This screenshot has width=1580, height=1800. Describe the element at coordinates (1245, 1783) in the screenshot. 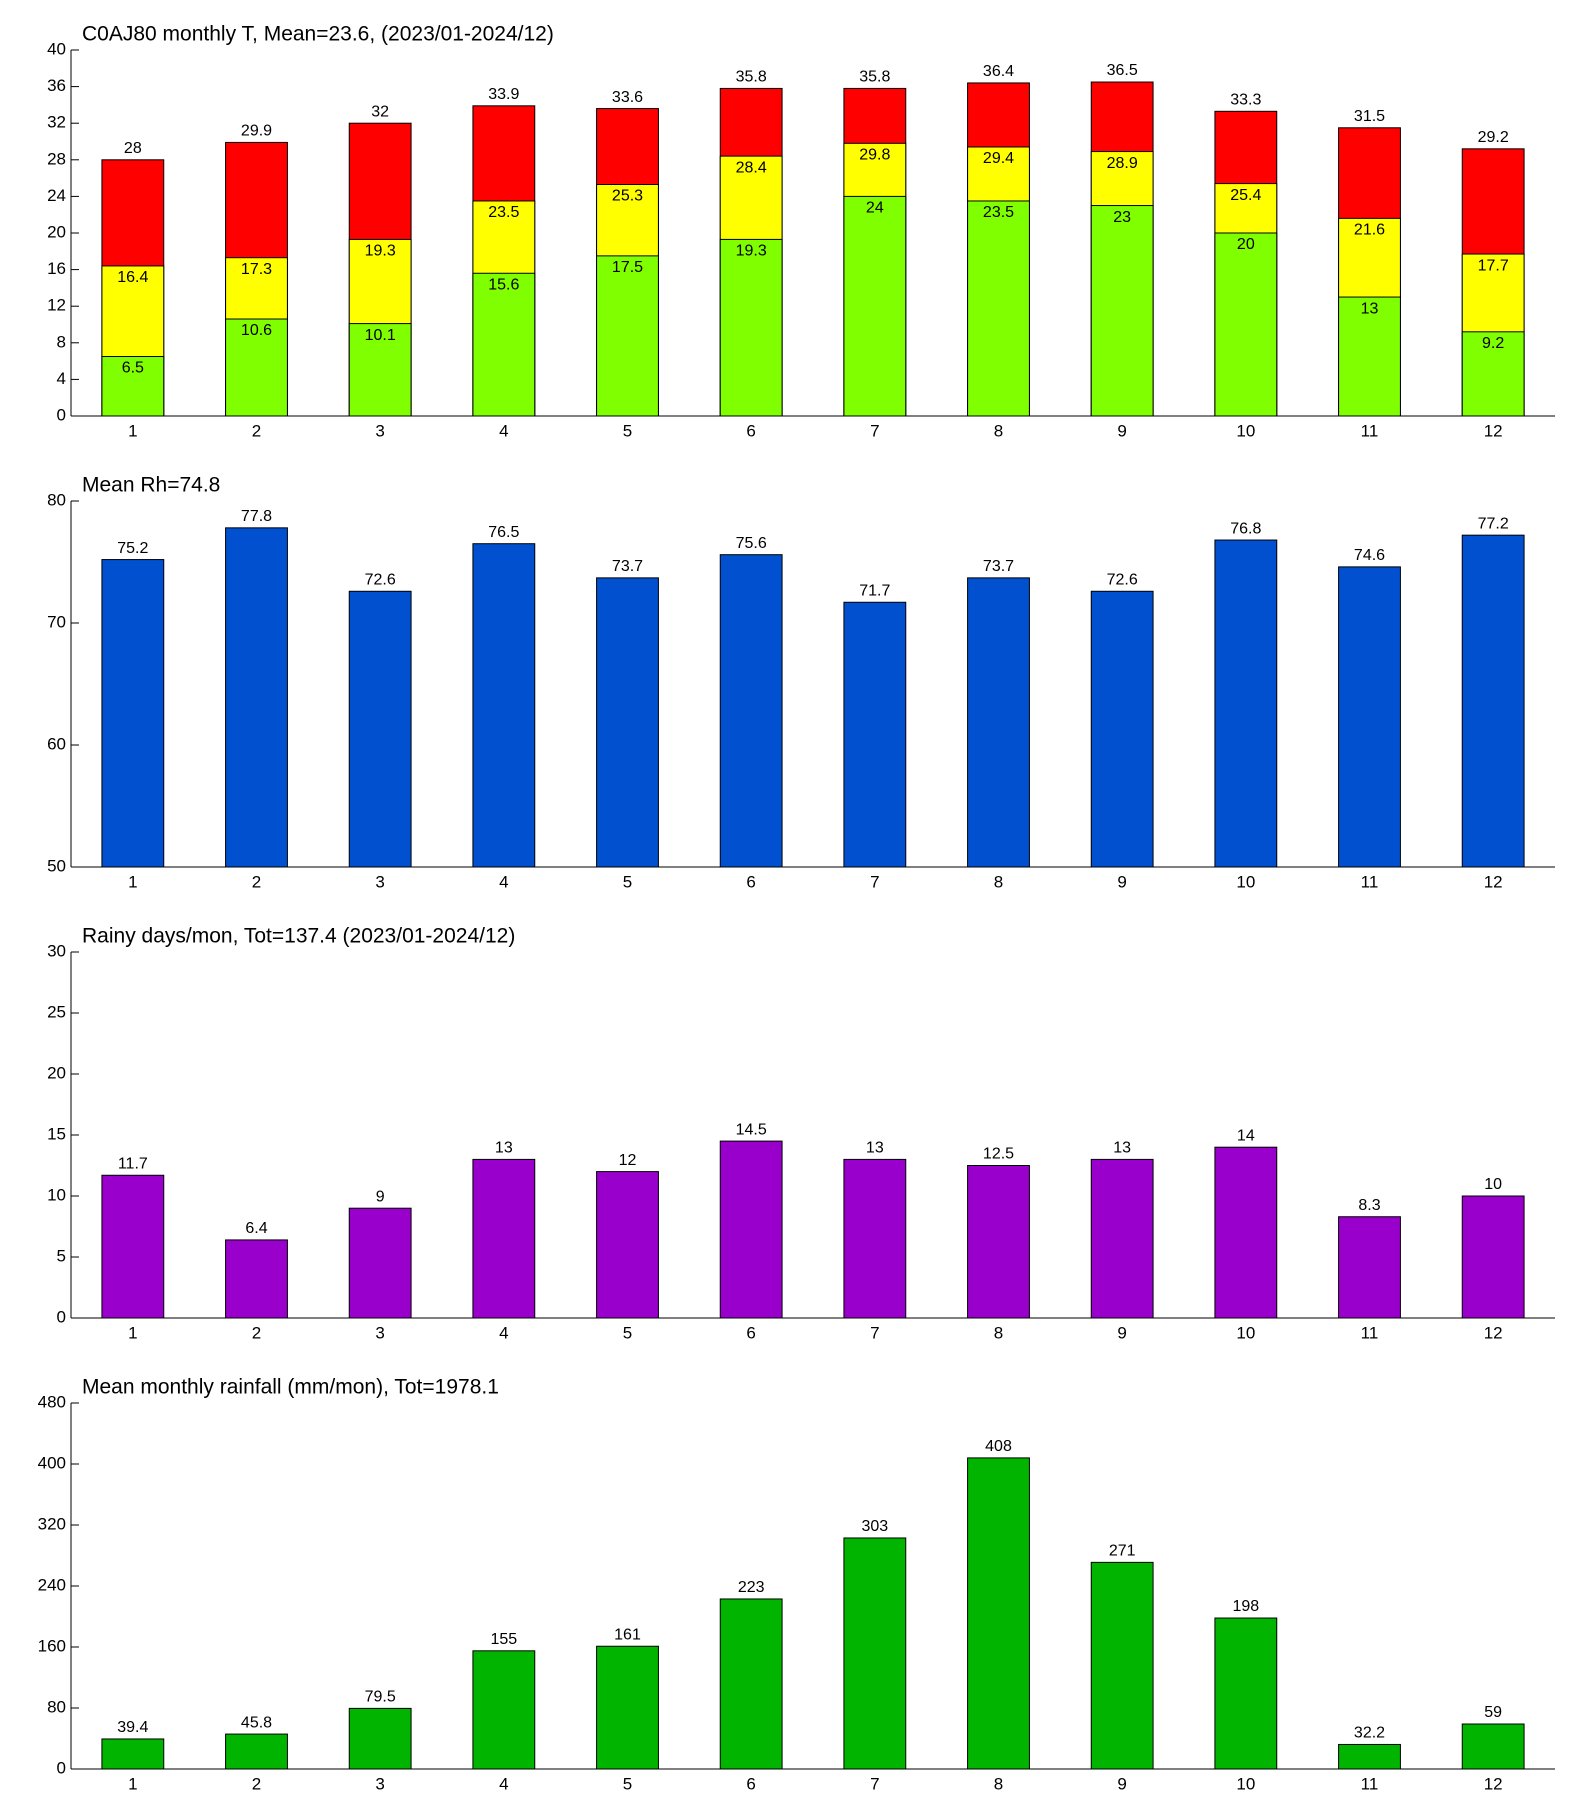

I see `x-tick-label: 10` at that location.